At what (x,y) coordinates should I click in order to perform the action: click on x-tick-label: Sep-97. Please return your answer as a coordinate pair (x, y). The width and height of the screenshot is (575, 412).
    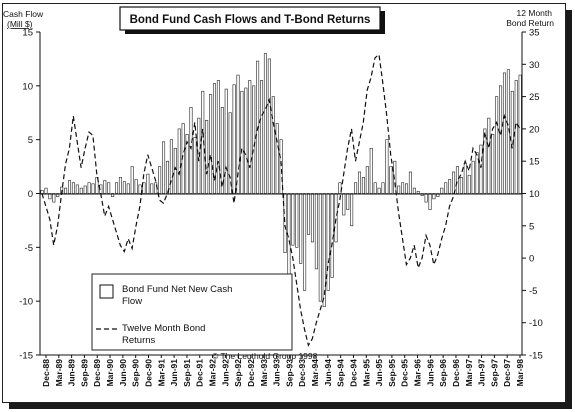
    Looking at the image, I should click on (494, 373).